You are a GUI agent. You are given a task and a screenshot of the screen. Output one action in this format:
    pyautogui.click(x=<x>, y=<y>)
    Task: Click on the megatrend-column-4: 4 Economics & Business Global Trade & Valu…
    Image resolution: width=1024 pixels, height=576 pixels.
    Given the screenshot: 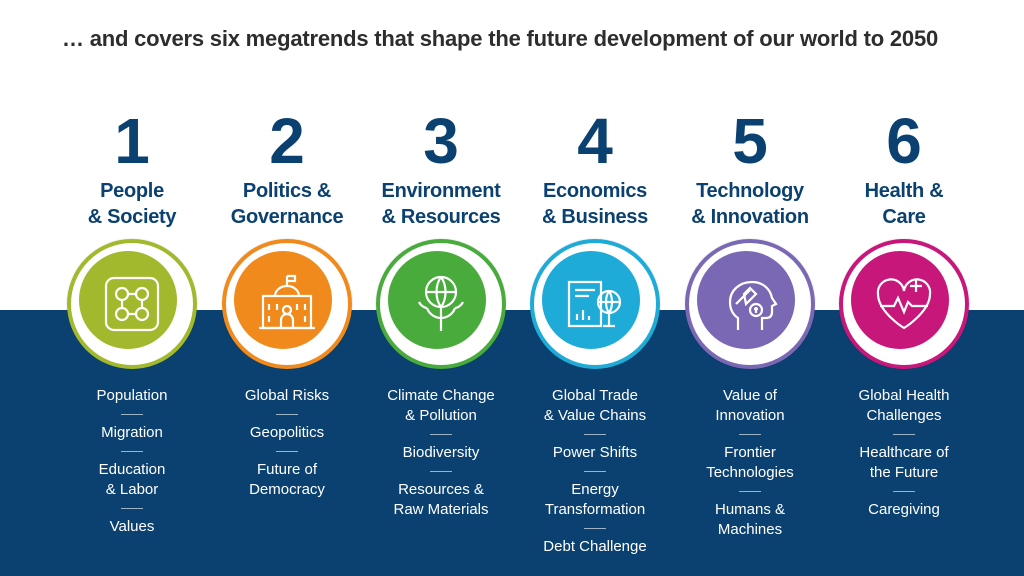 What is the action you would take?
    pyautogui.click(x=595, y=330)
    